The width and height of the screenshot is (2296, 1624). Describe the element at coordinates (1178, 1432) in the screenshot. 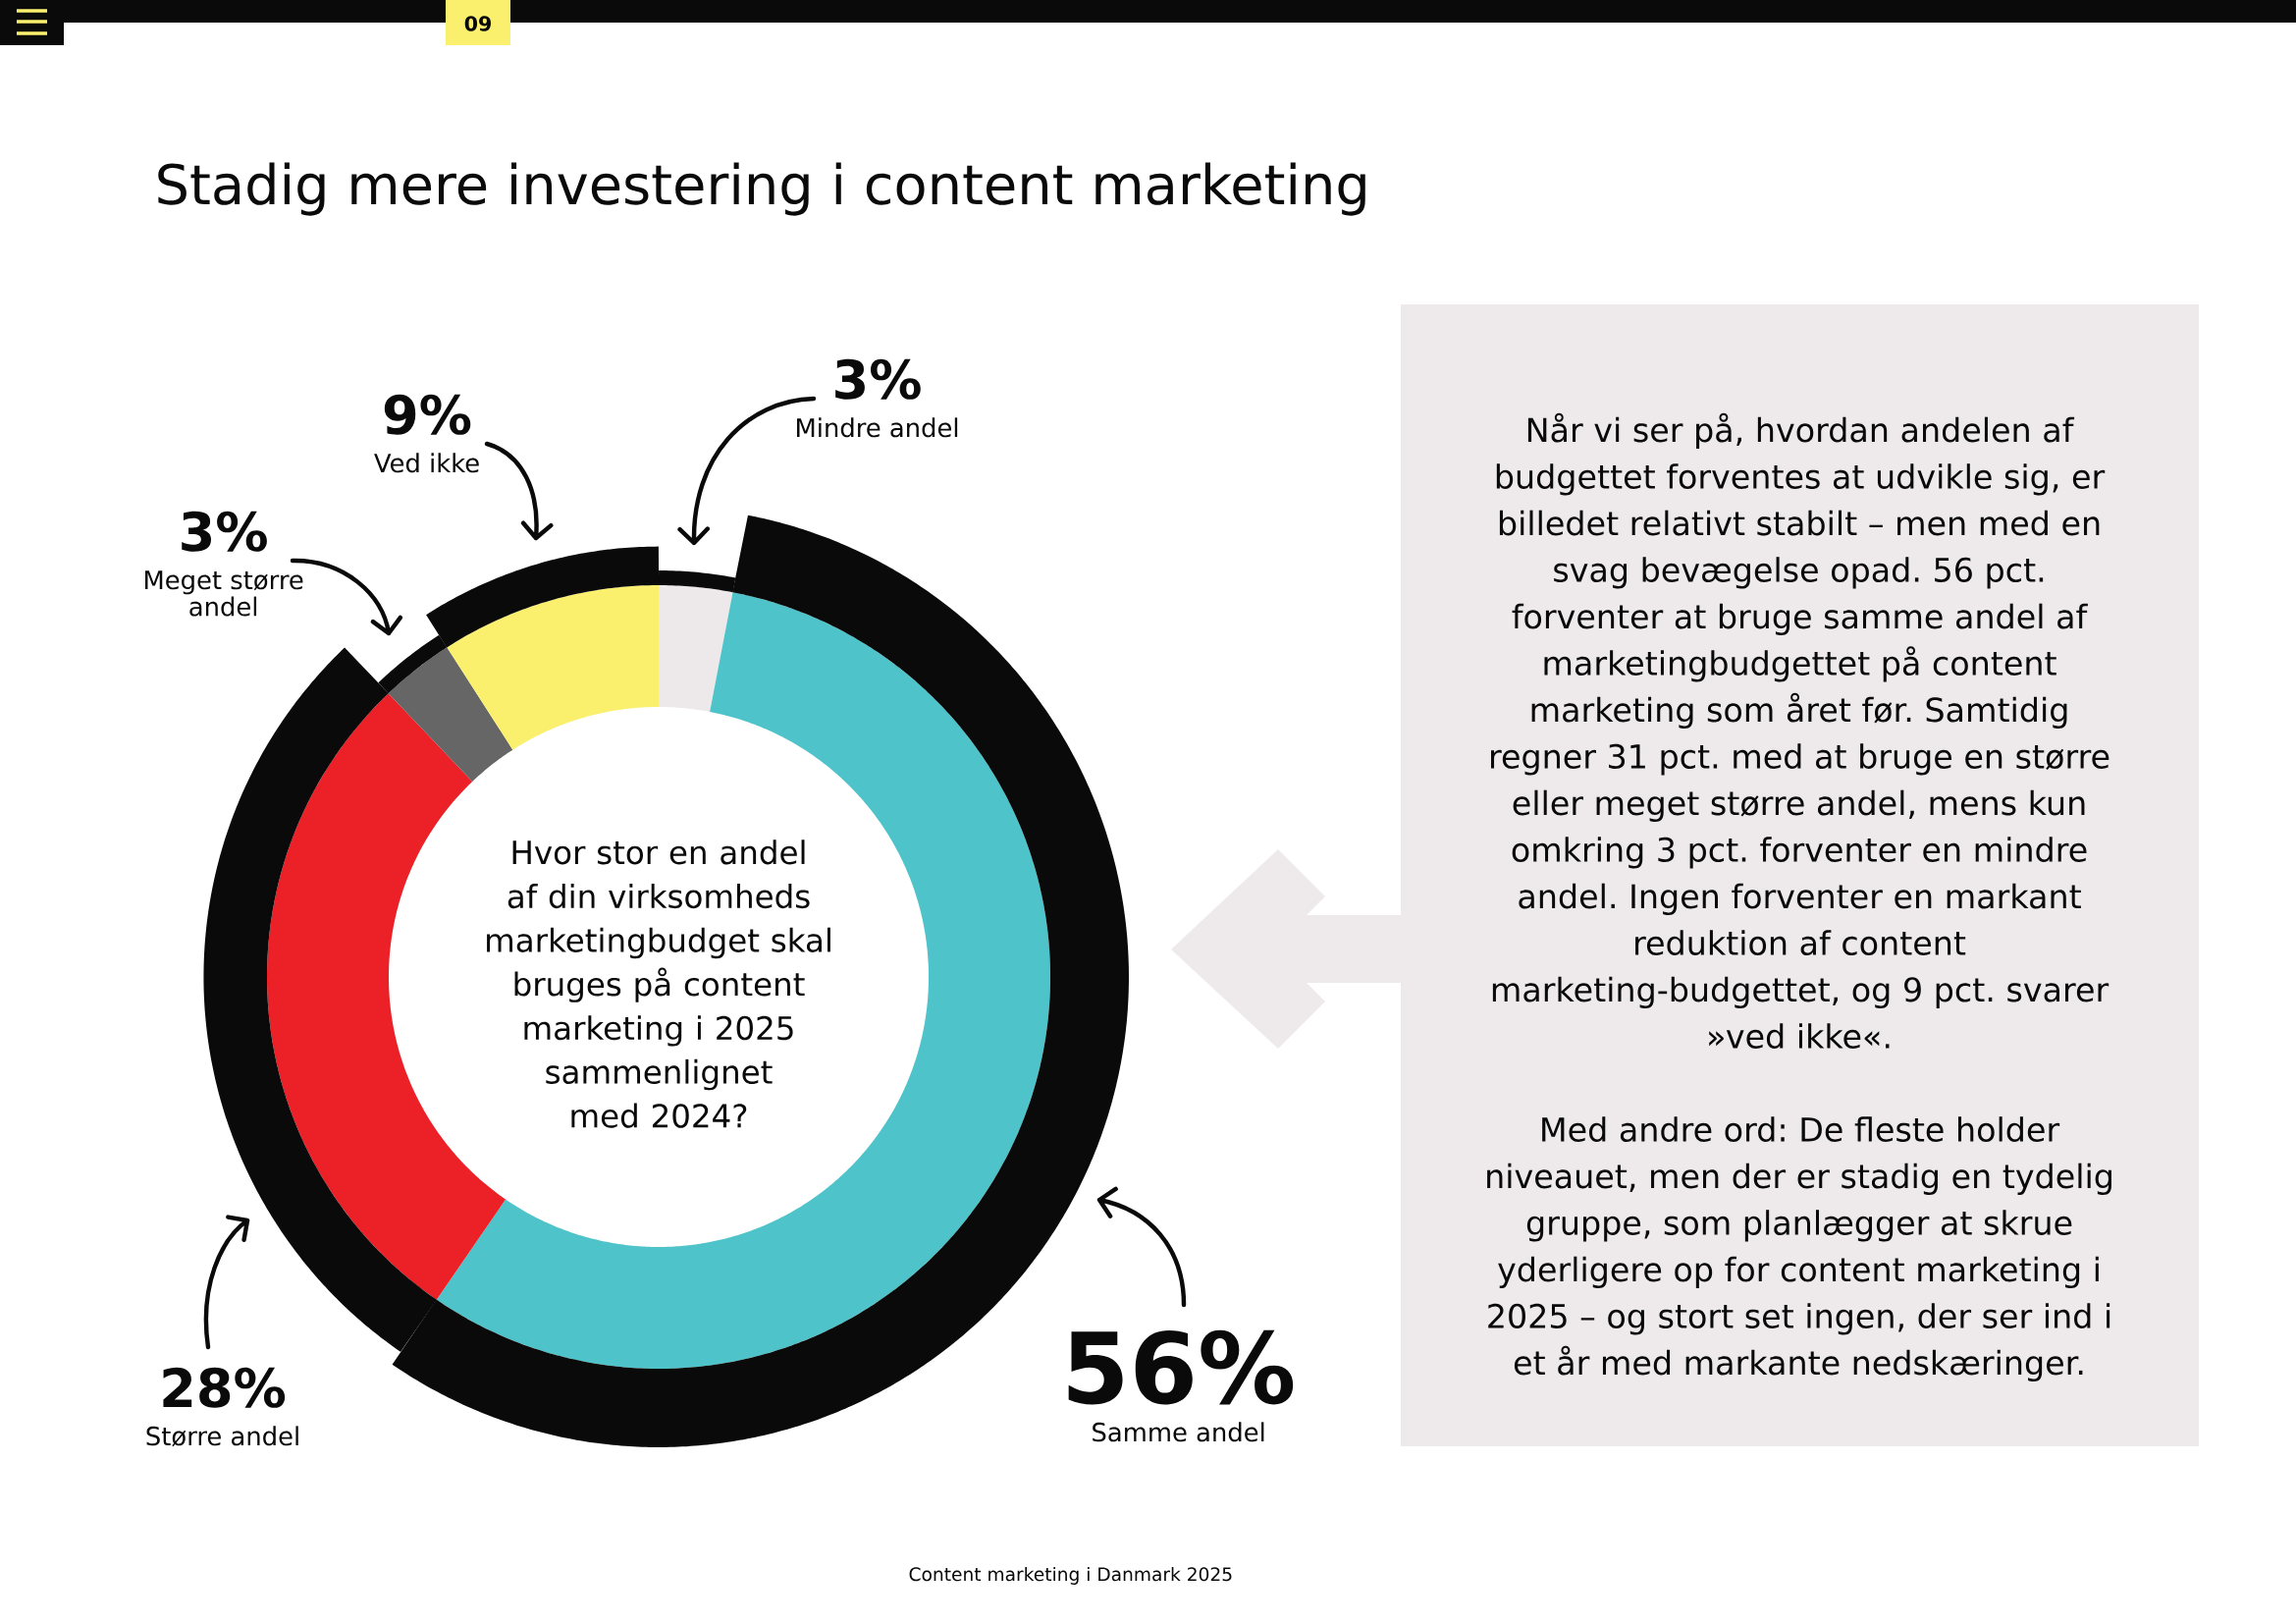

I see `slice-label: Samme andel` at that location.